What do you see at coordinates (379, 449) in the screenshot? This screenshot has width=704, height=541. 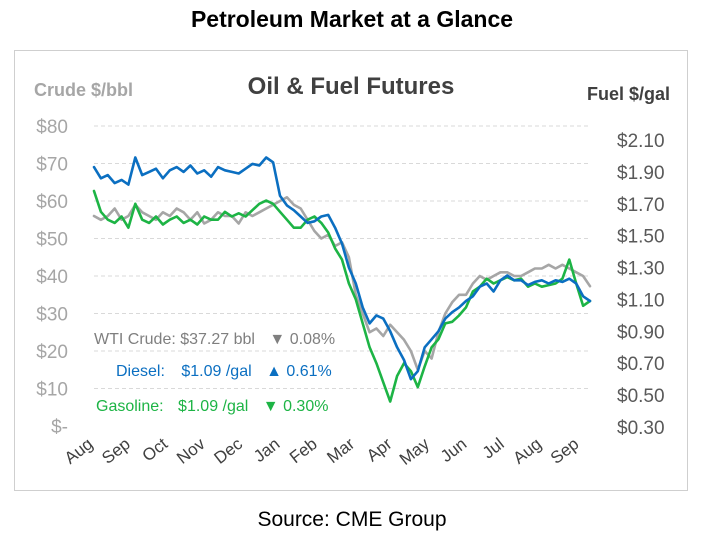 I see `x-tick-label: Apr` at bounding box center [379, 449].